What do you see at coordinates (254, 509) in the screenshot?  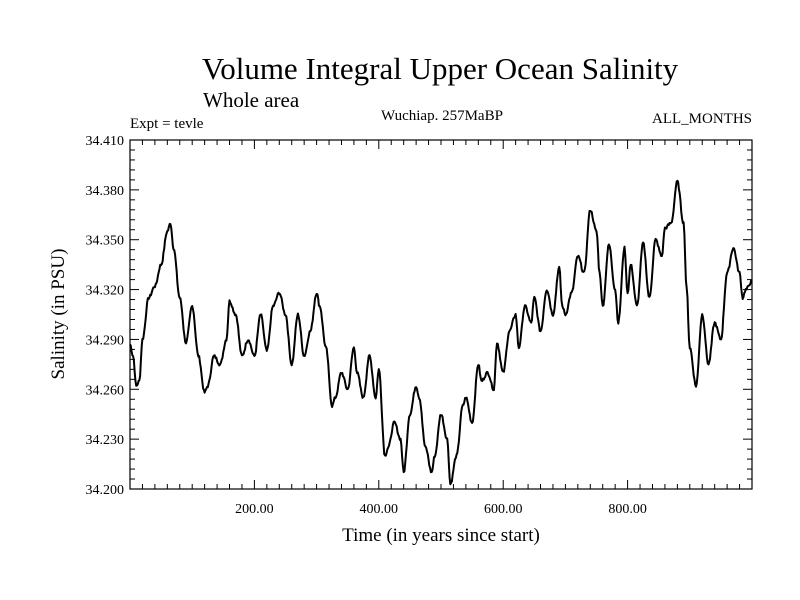 I see `x-tick-label: 200.00` at bounding box center [254, 509].